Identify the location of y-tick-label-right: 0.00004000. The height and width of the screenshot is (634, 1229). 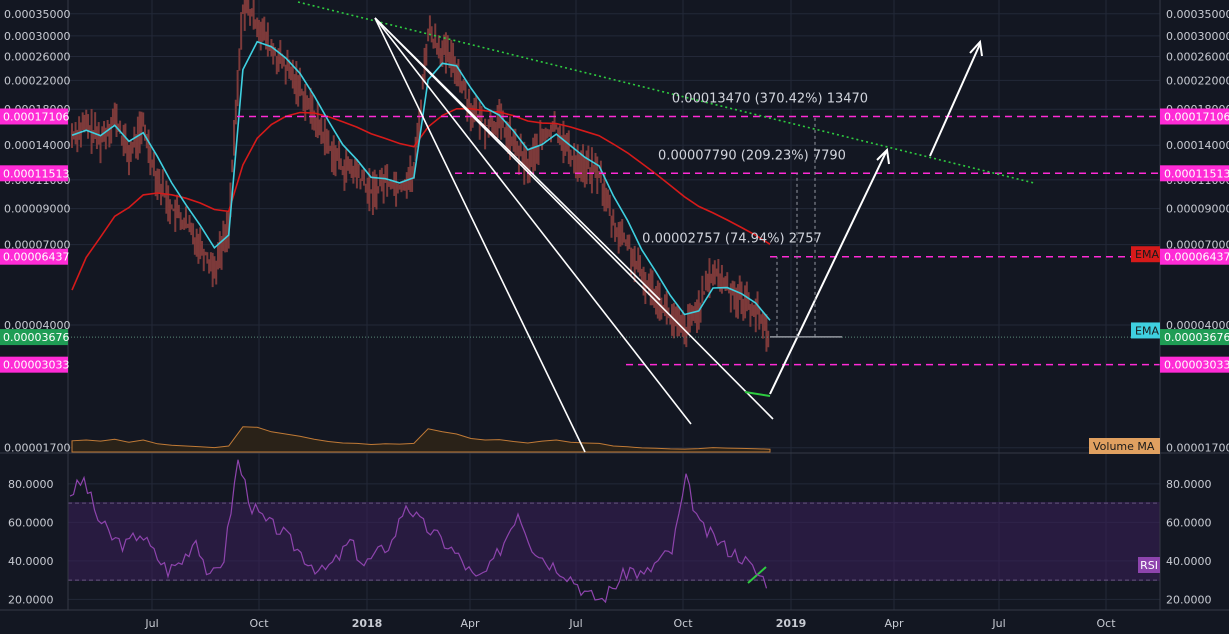
(1197, 325).